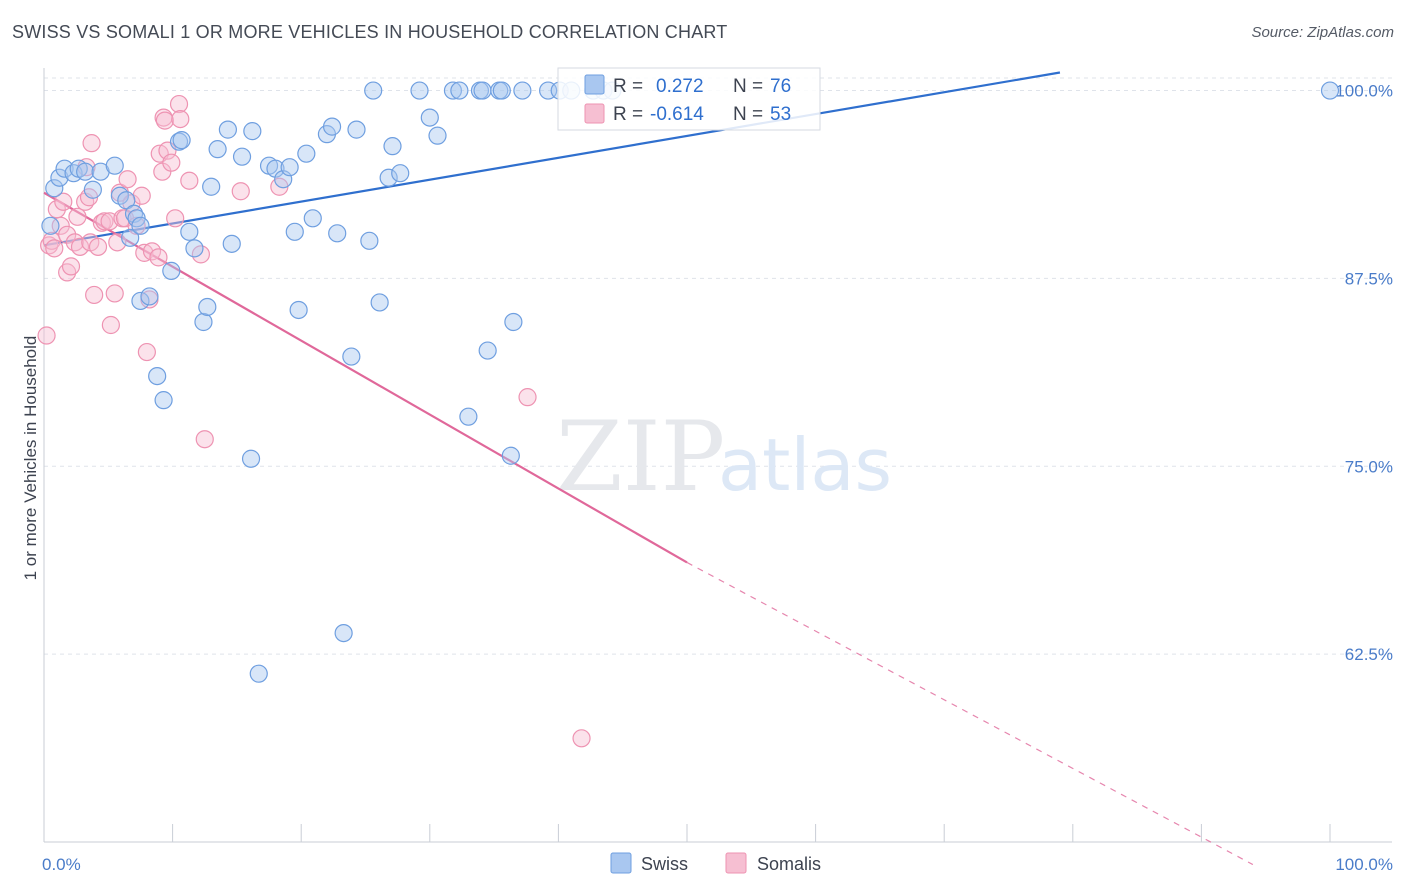 The width and height of the screenshot is (1406, 892). Describe the element at coordinates (621, 863) in the screenshot. I see `legend-swatch-swiss` at that location.